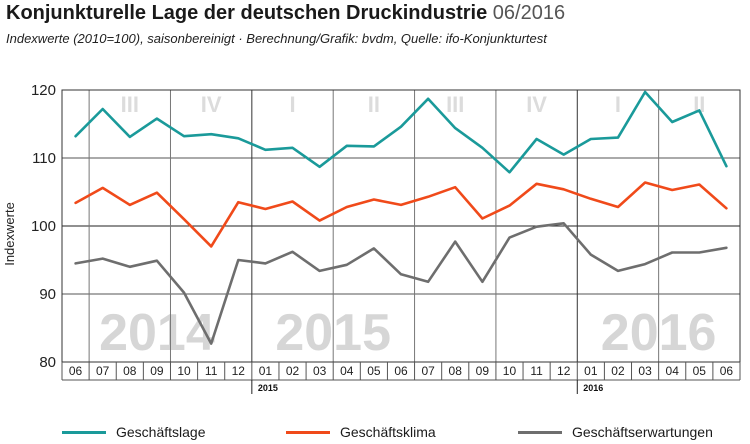  Describe the element at coordinates (9, 234) in the screenshot. I see `y-axis-title: Indexwerte` at that location.